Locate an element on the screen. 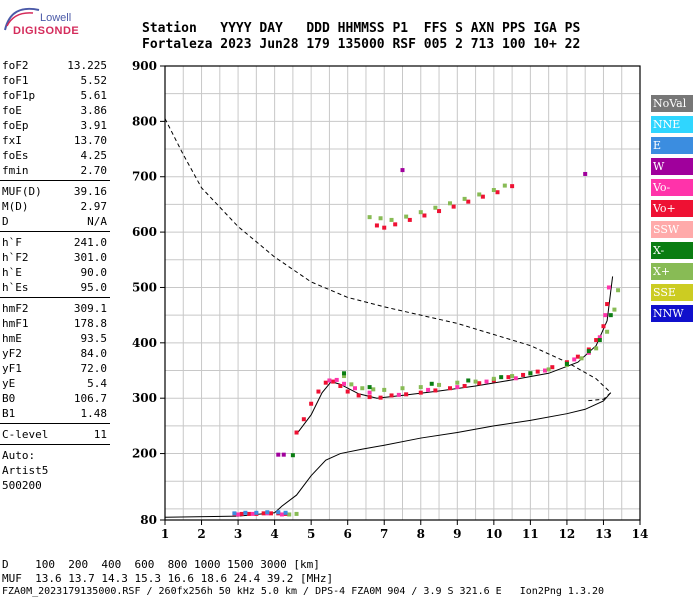  param-value: 4.25 is located at coordinates (94, 155).